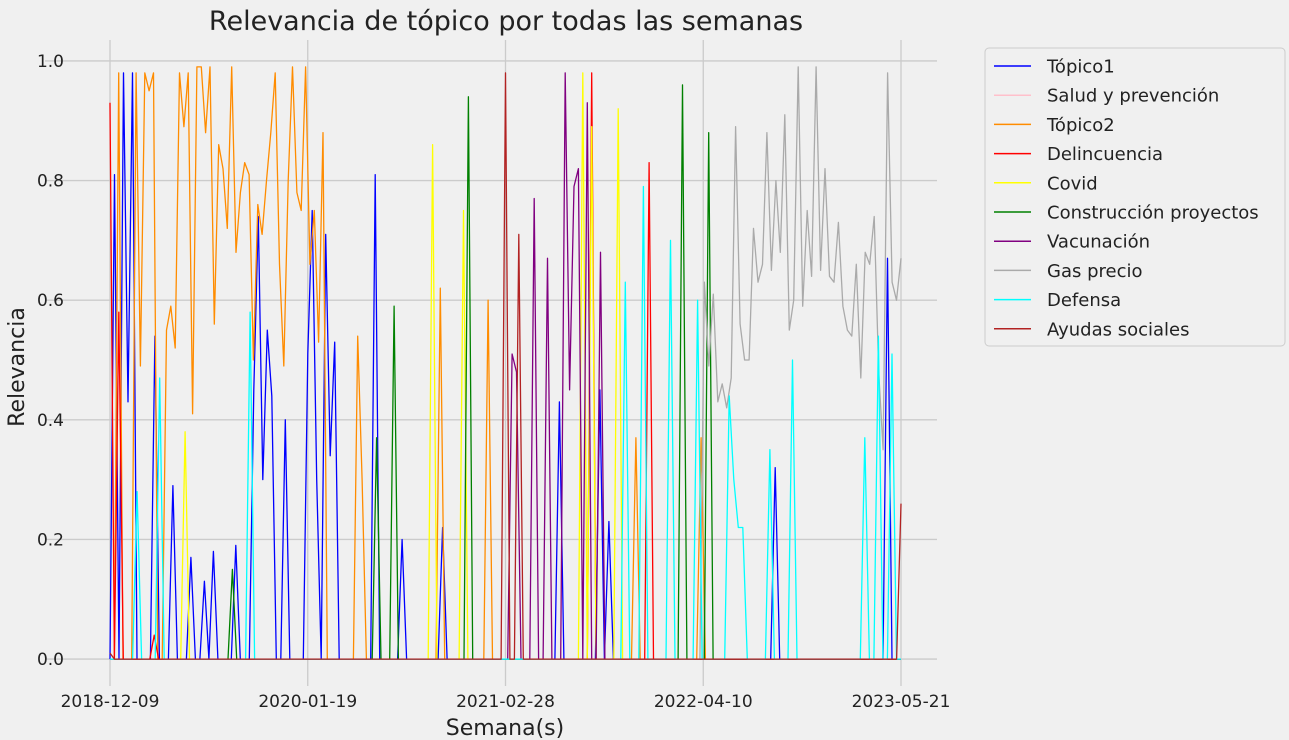 Image resolution: width=1289 pixels, height=740 pixels. What do you see at coordinates (1098, 242) in the screenshot?
I see `legend-label: Vacunación` at bounding box center [1098, 242].